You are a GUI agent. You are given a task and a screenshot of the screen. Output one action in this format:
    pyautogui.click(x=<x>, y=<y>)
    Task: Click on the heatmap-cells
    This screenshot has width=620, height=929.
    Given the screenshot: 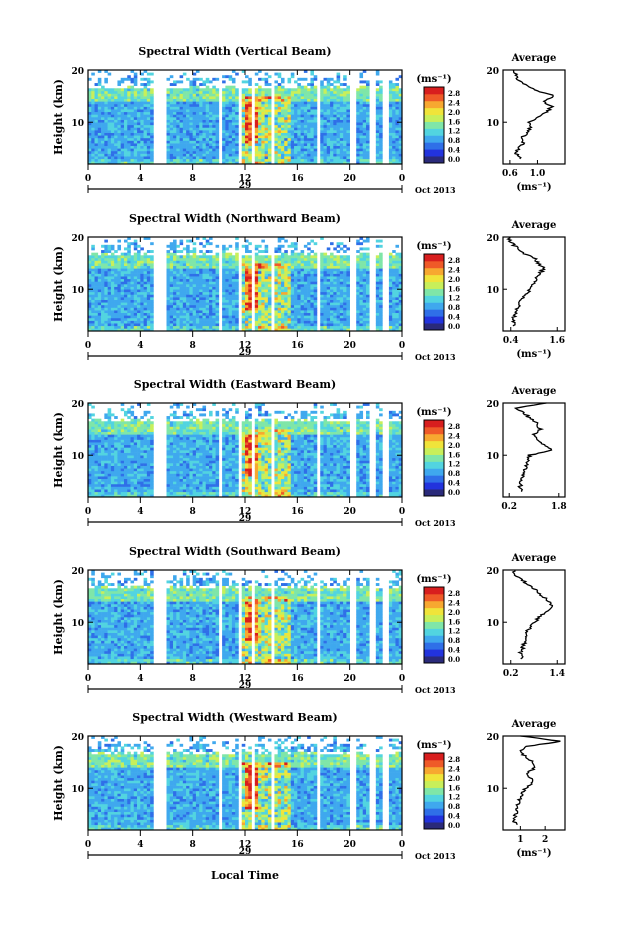 What is the action you would take?
    pyautogui.click(x=245, y=117)
    